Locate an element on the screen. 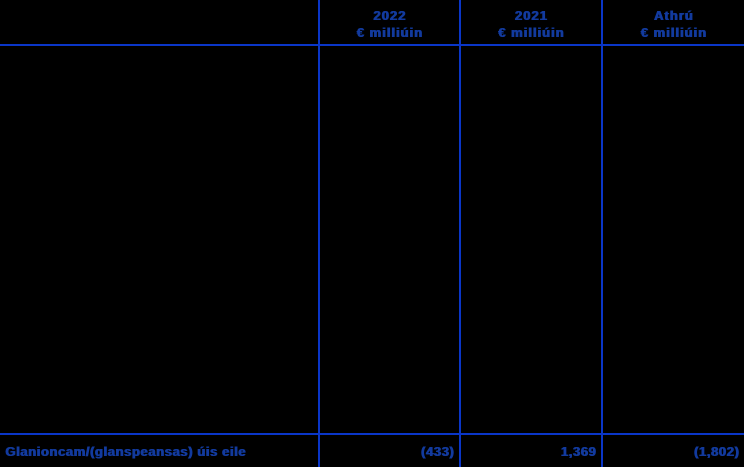  table-header-cell-2022: 2022 € milliúin is located at coordinates (388, 22).